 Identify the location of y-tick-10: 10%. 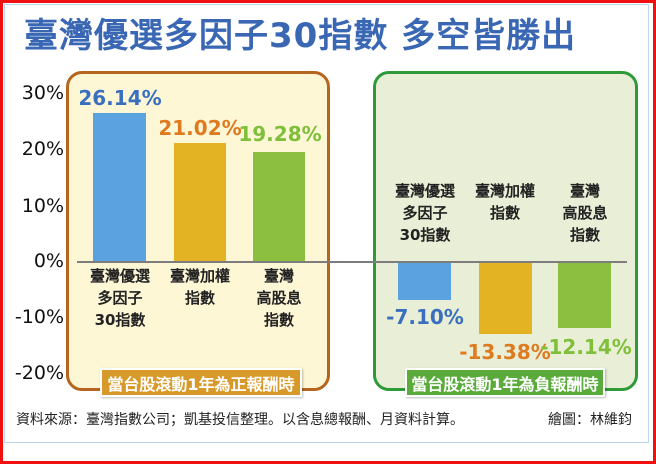
(42, 206).